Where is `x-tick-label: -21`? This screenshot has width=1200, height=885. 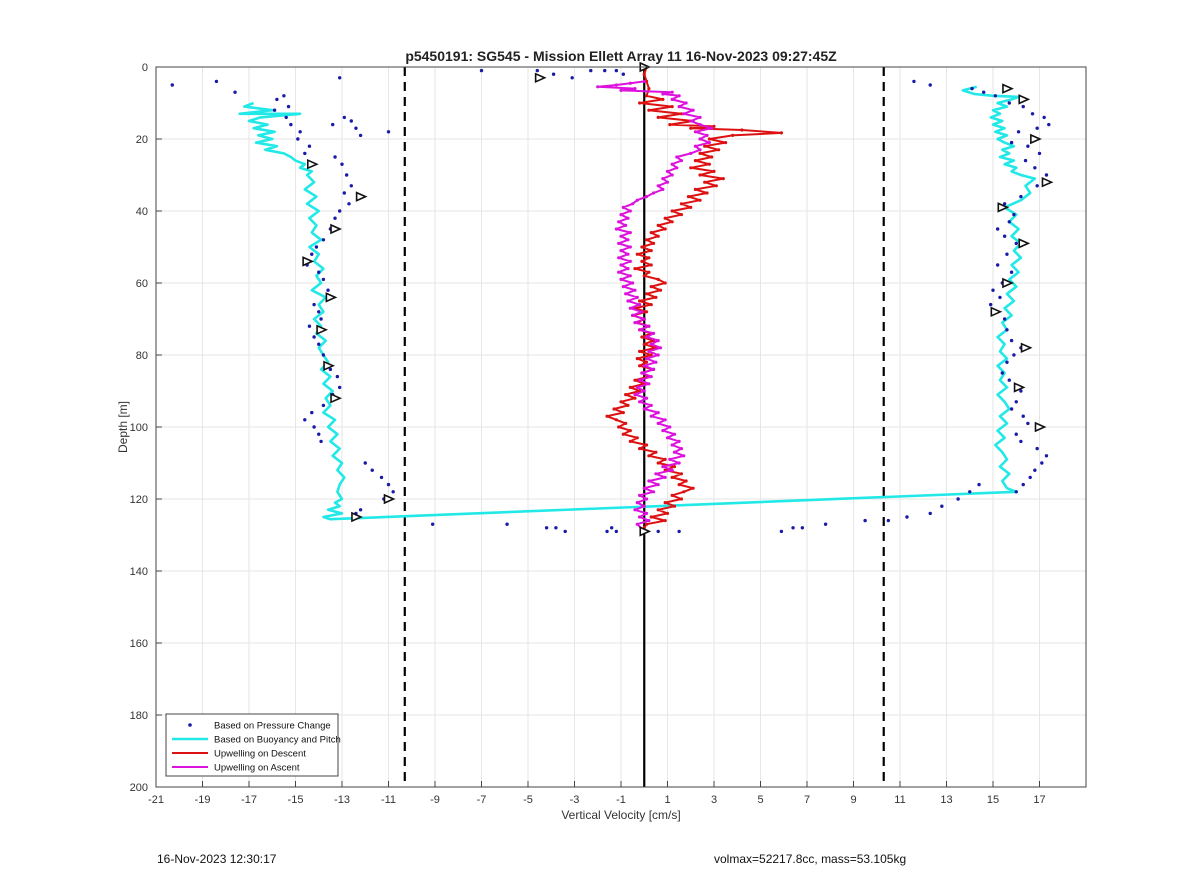 x-tick-label: -21 is located at coordinates (156, 800).